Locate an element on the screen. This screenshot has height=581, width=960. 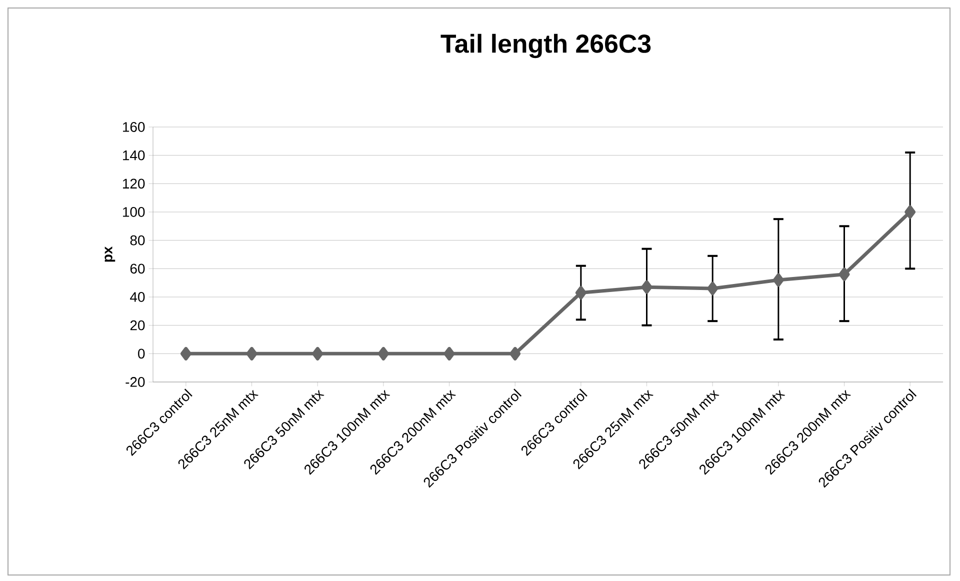
y-tick-label: 80 is located at coordinates (137, 240).